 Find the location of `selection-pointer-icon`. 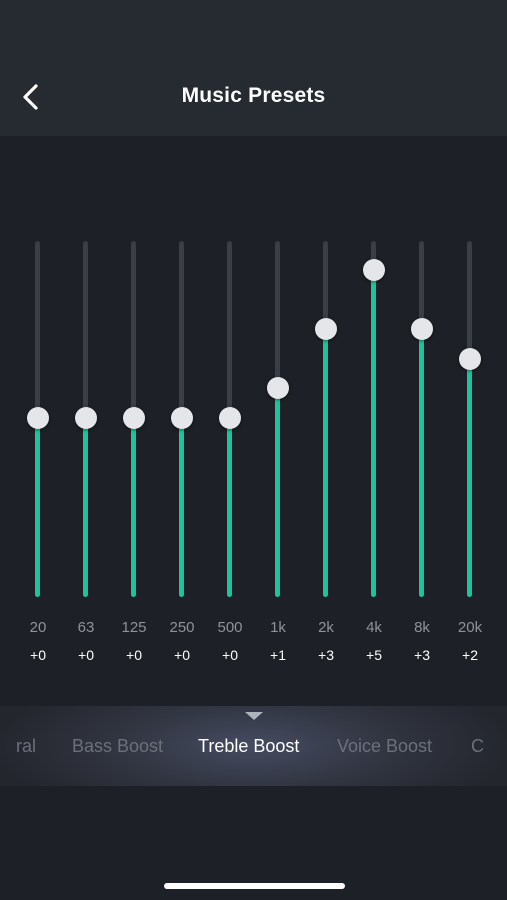

selection-pointer-icon is located at coordinates (254, 716).